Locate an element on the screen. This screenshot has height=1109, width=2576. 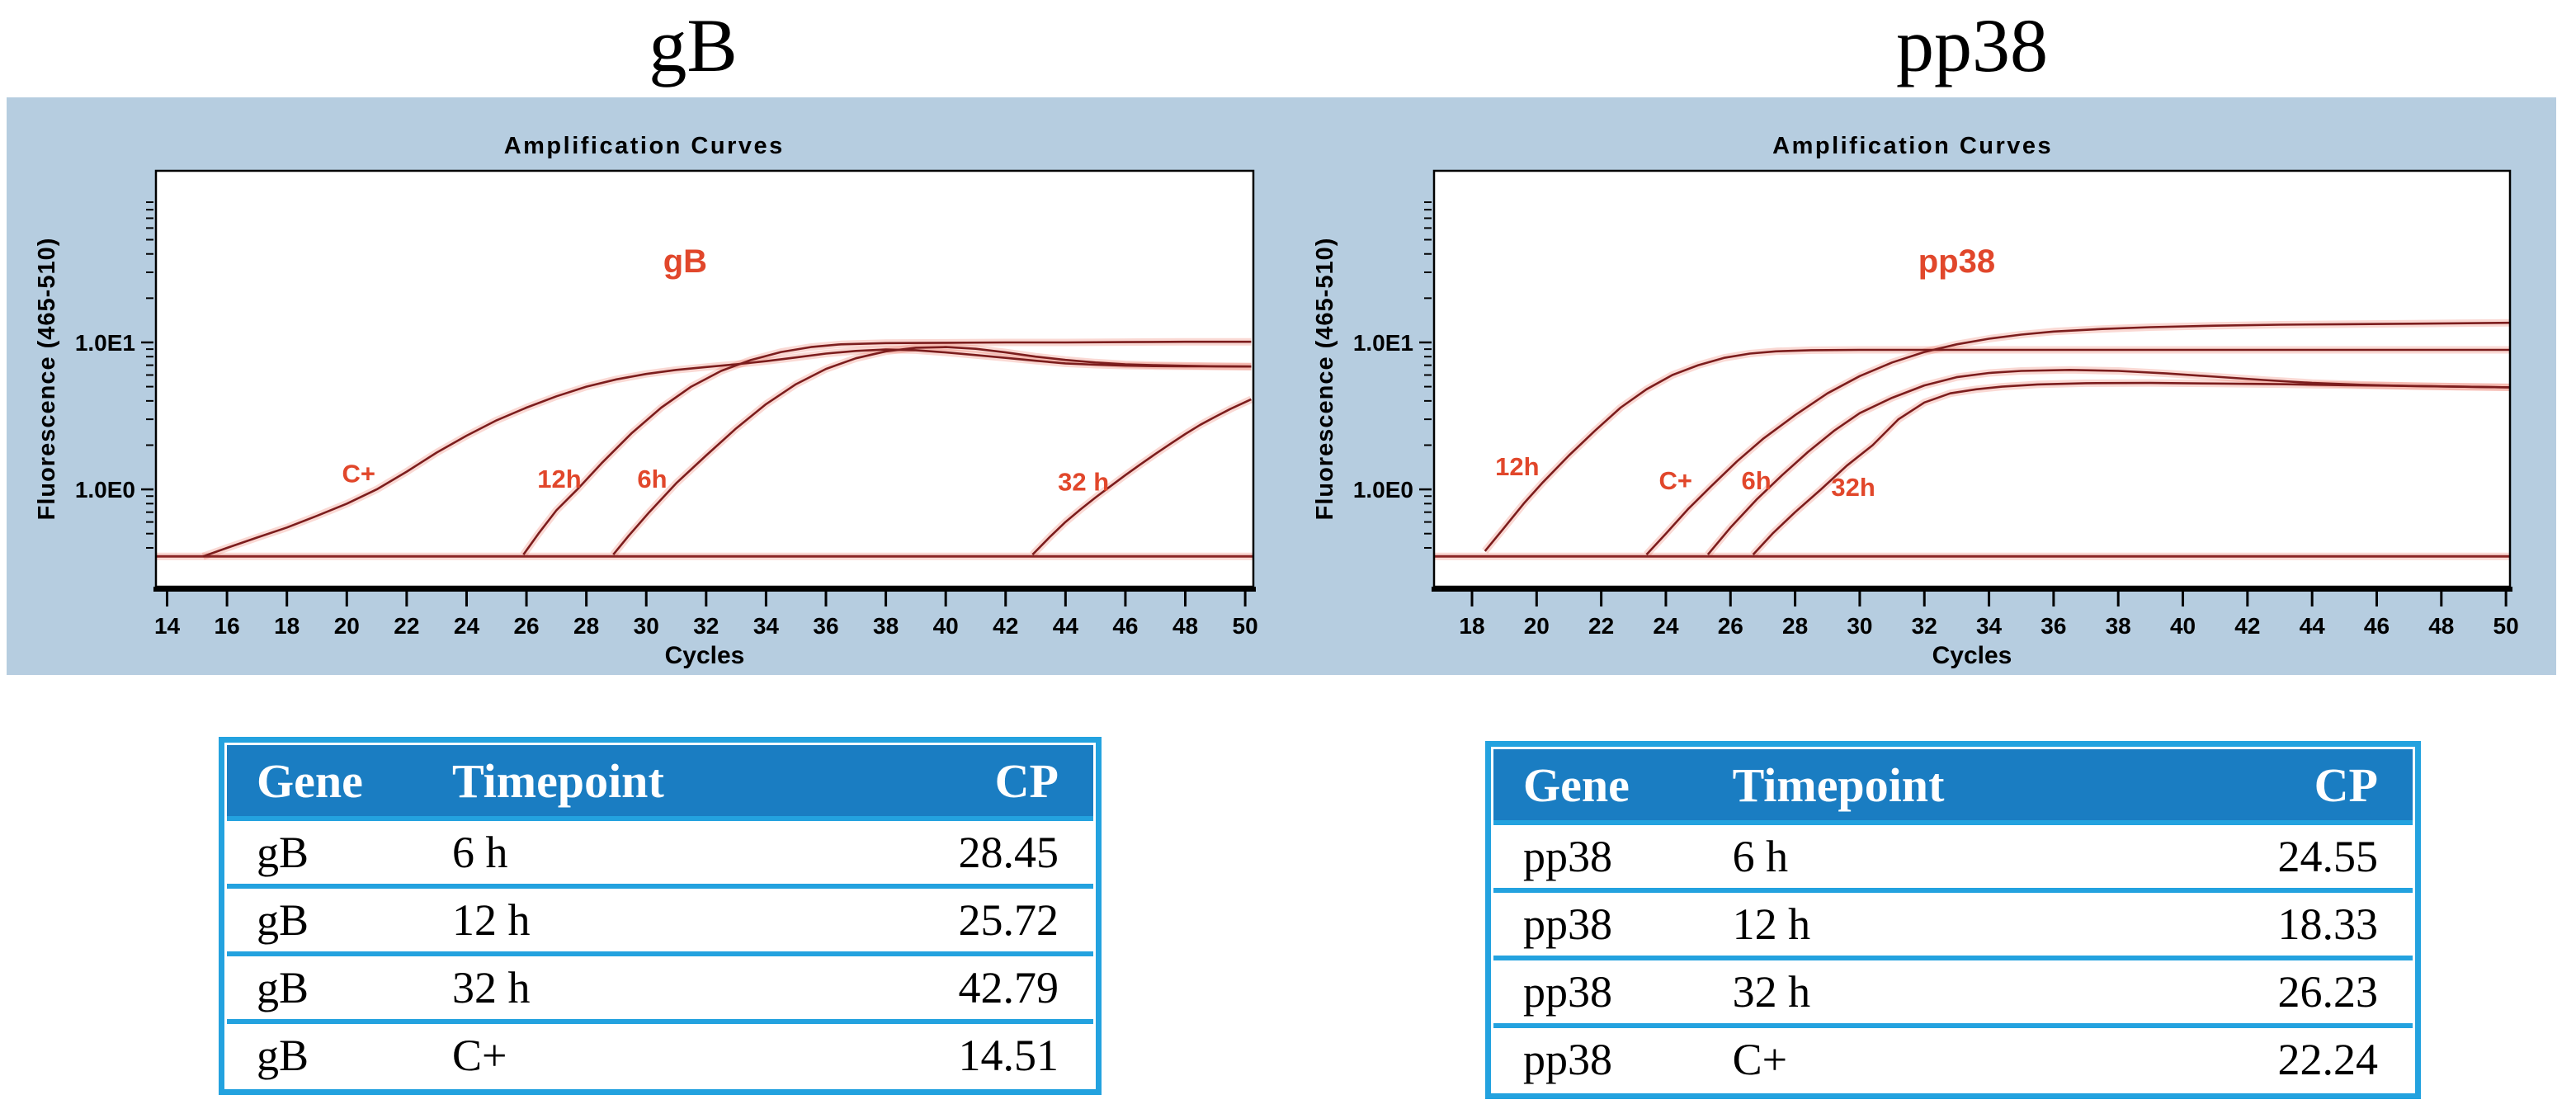
table-cell: 6 h is located at coordinates (480, 852).